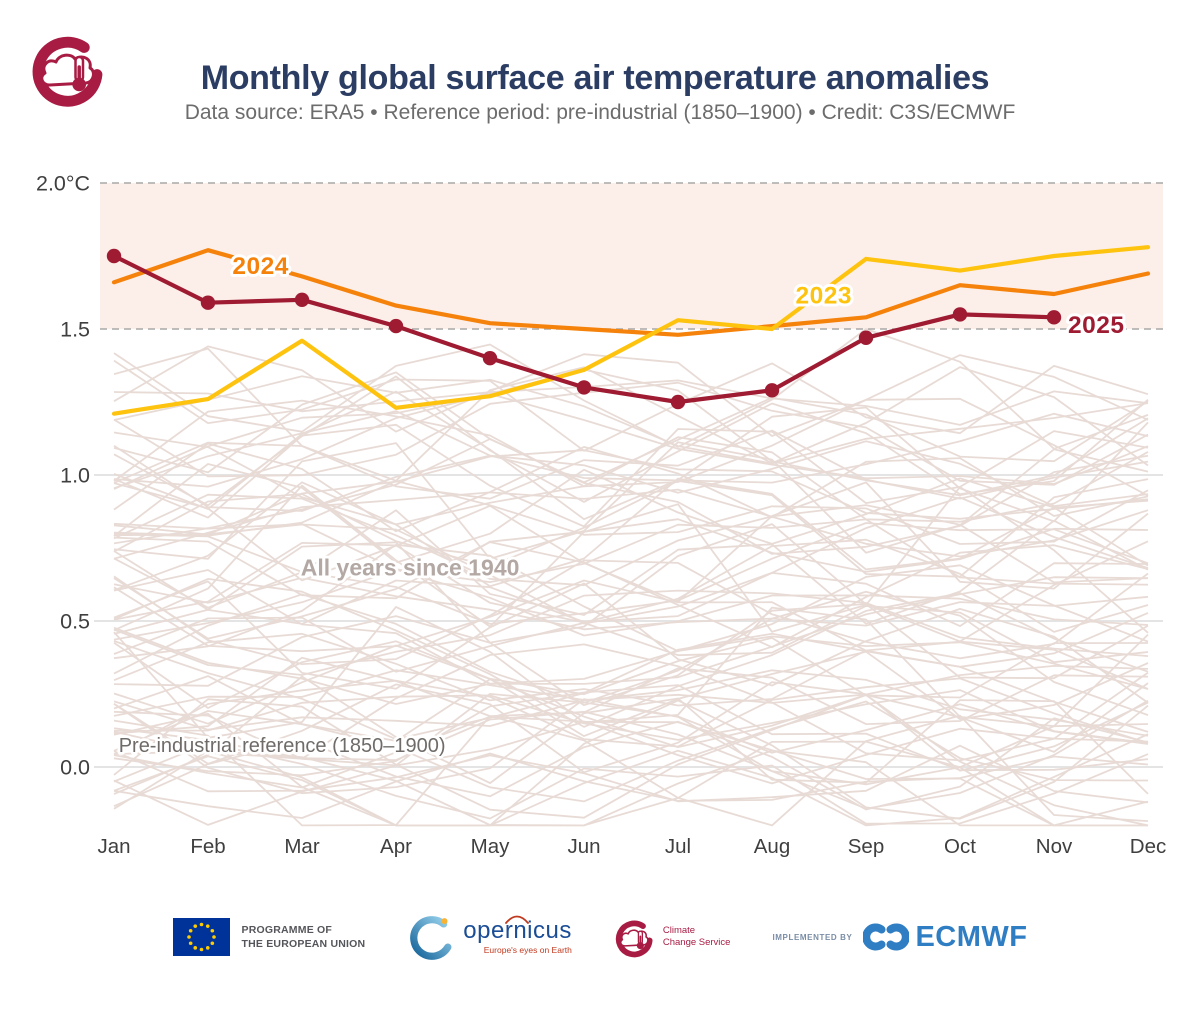 The width and height of the screenshot is (1200, 1028). I want to click on y-tick-label-0.5: 0.5, so click(75, 622).